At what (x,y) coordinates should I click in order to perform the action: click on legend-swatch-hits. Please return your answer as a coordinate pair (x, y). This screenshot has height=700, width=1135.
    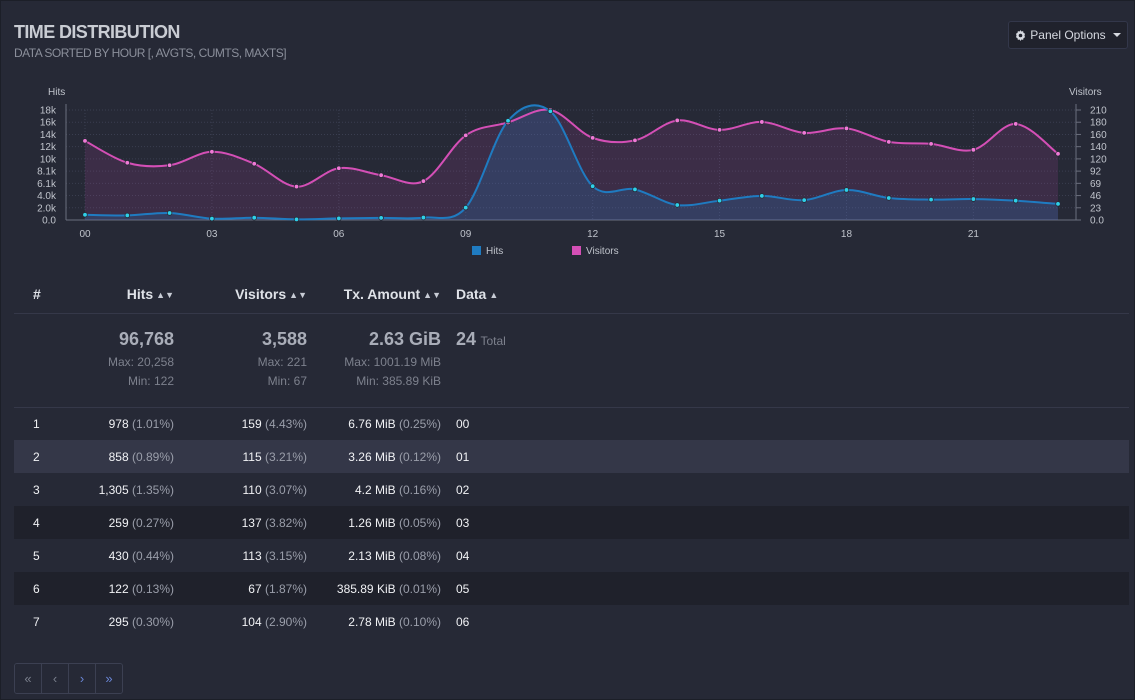
    Looking at the image, I should click on (476, 250).